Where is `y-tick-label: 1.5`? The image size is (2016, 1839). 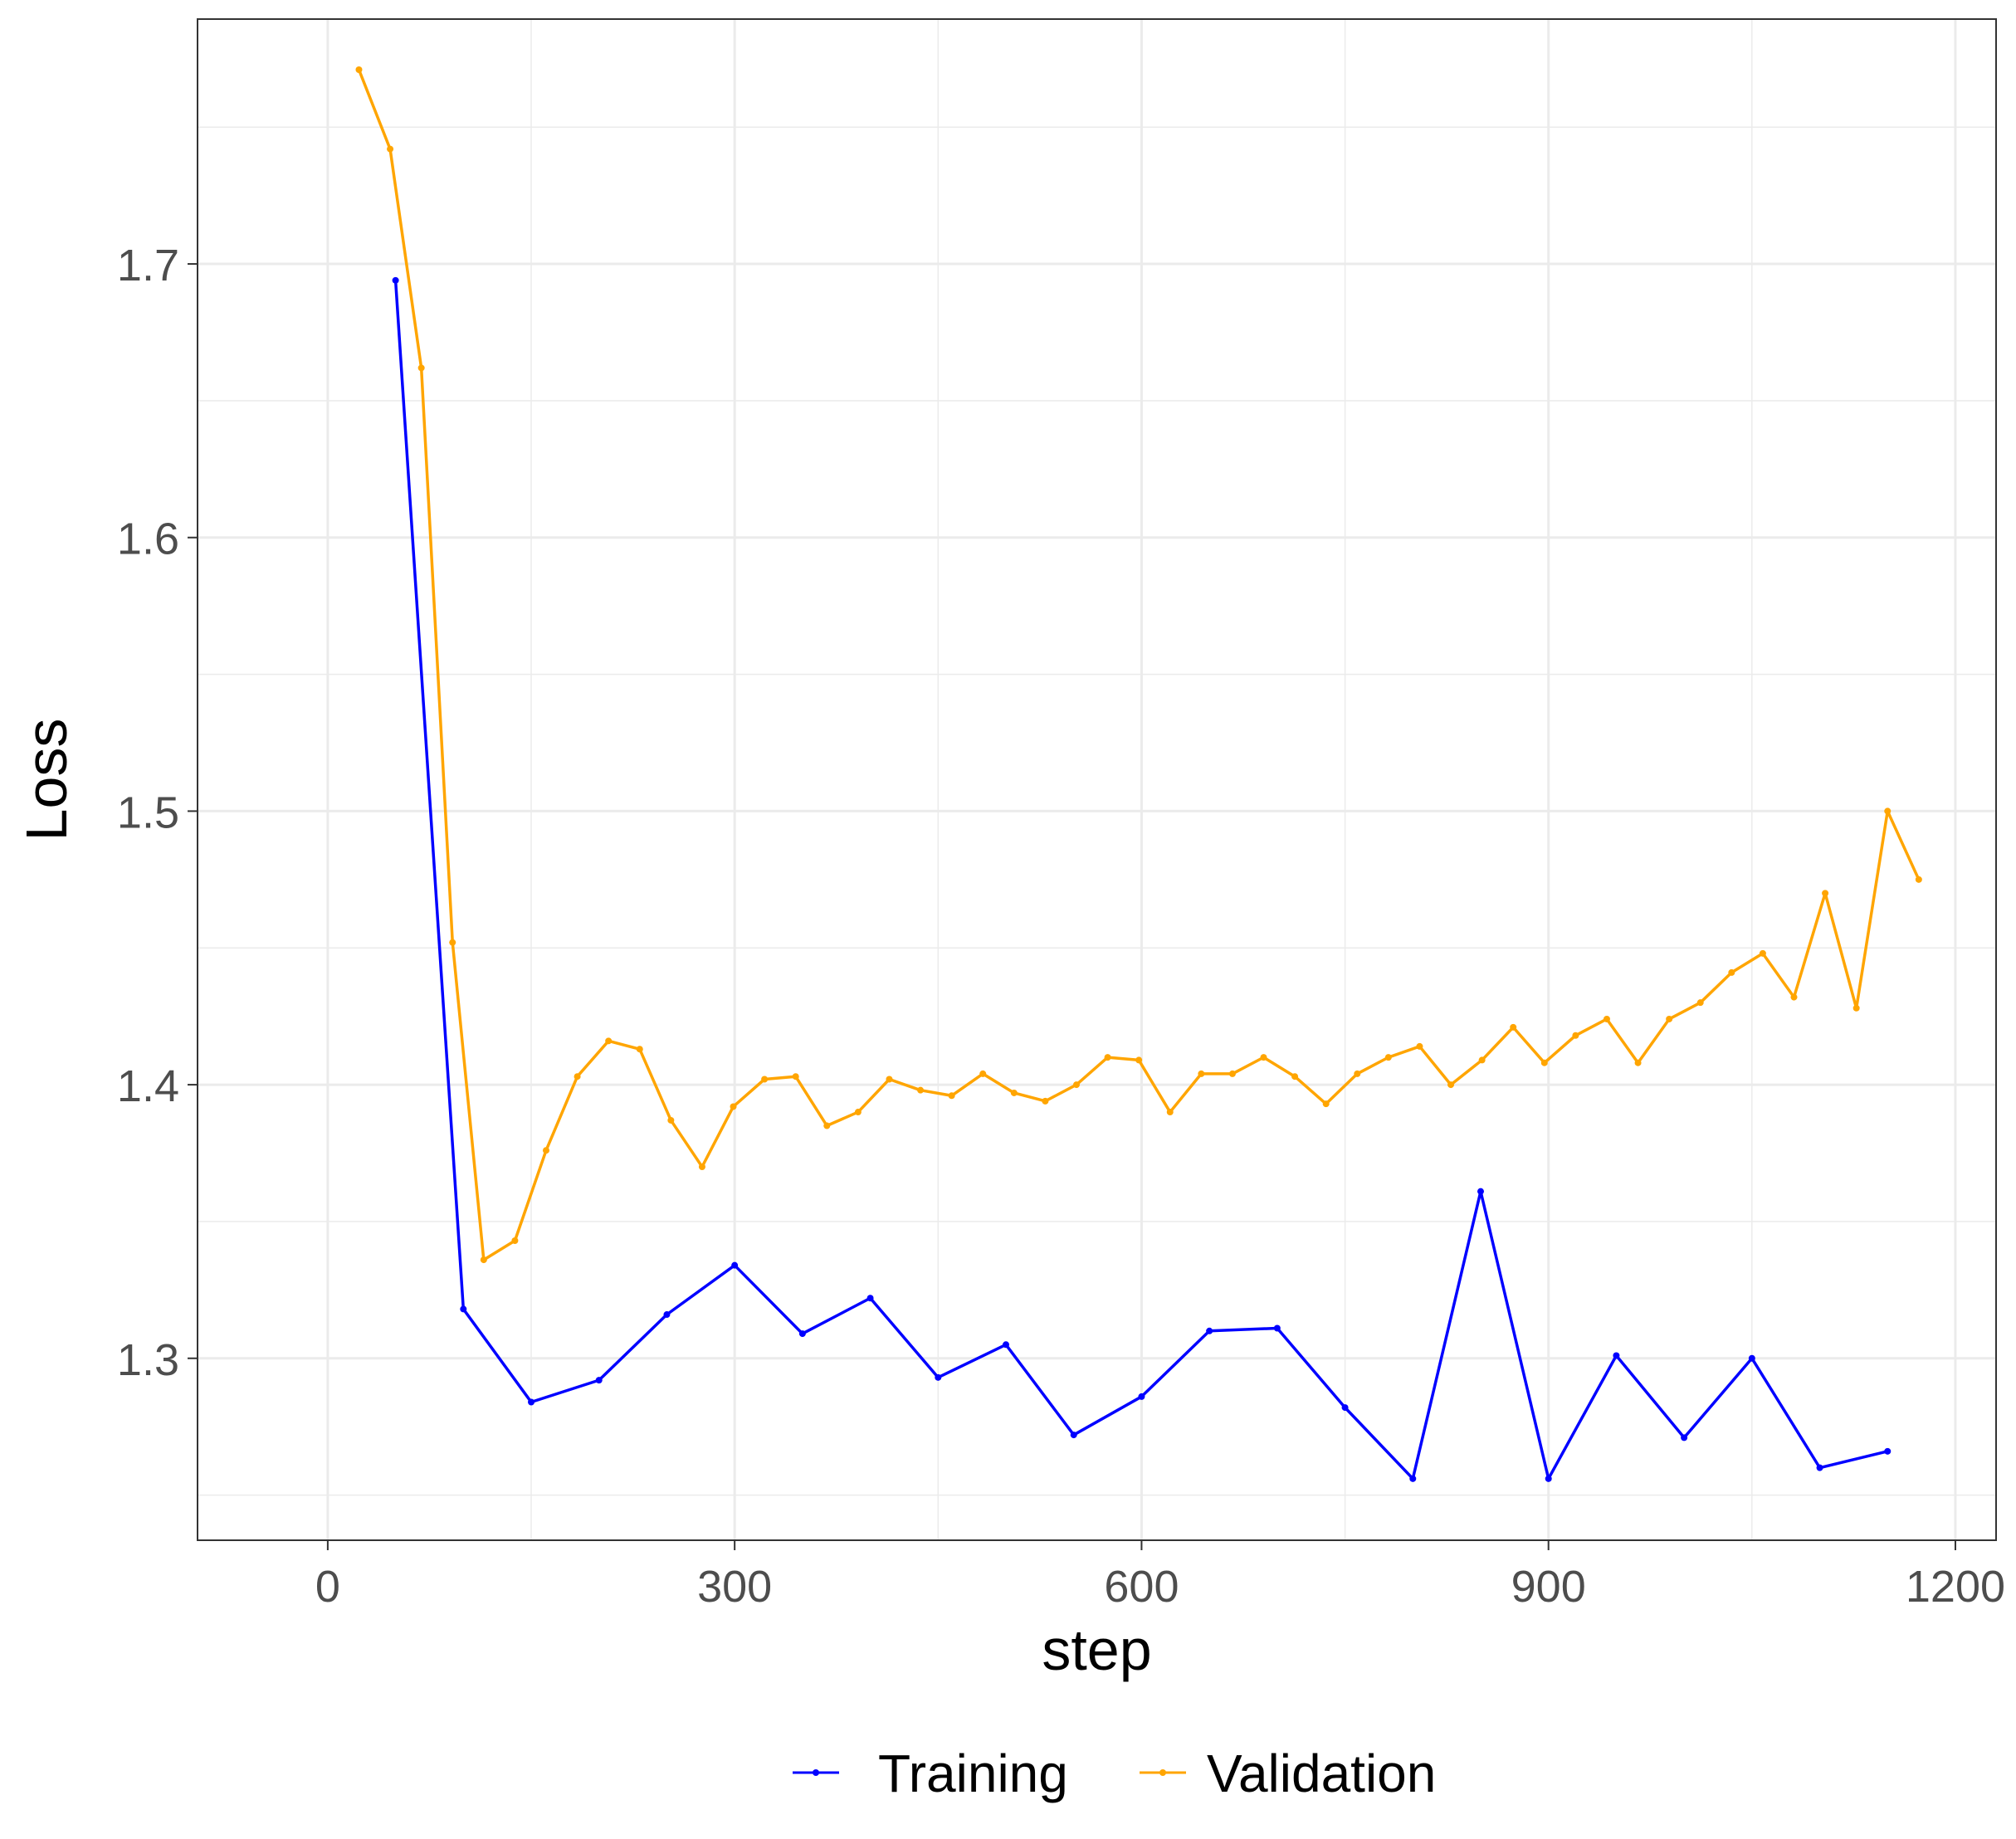
y-tick-label: 1.5 is located at coordinates (148, 812).